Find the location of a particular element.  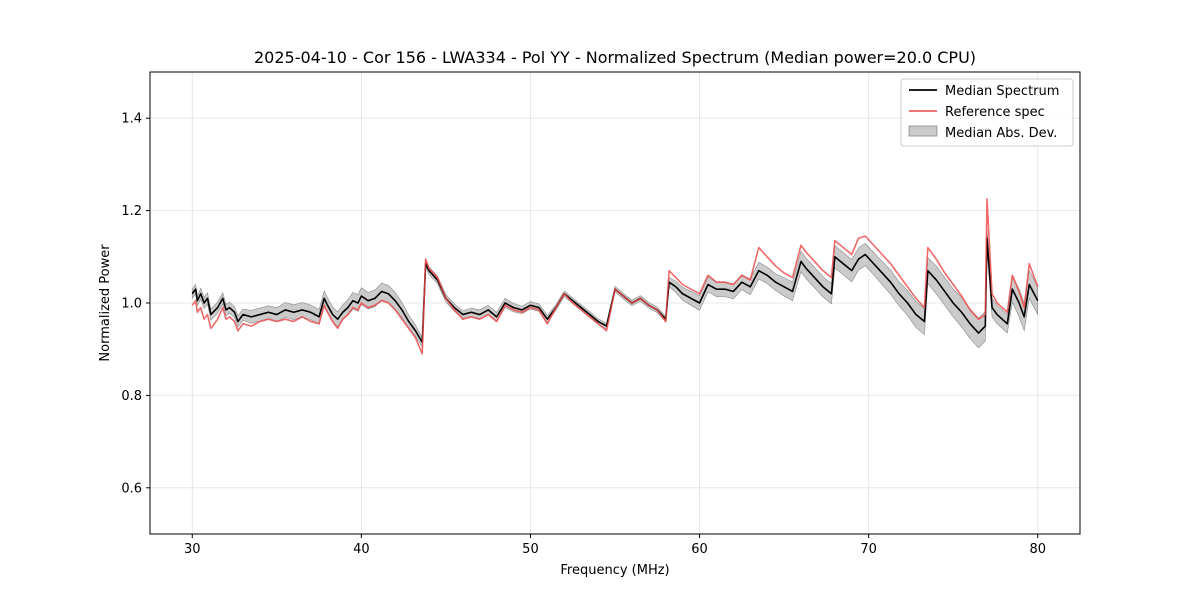

legend-box is located at coordinates (987, 112).